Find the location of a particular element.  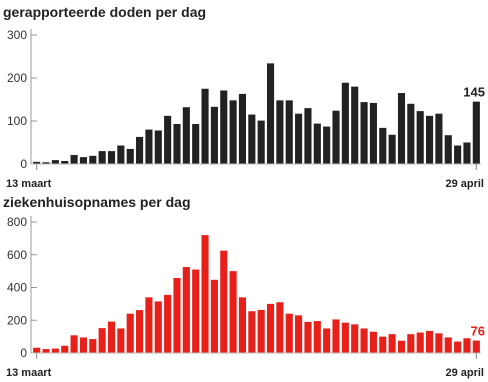

y-tick-label: 300 is located at coordinates (17, 35).